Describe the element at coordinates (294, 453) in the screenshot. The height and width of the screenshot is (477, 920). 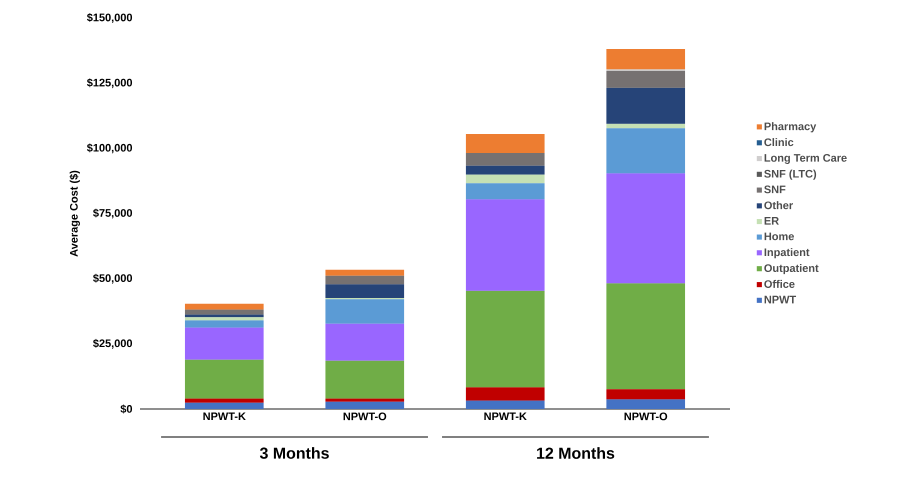
I see `text: 3 Months` at that location.